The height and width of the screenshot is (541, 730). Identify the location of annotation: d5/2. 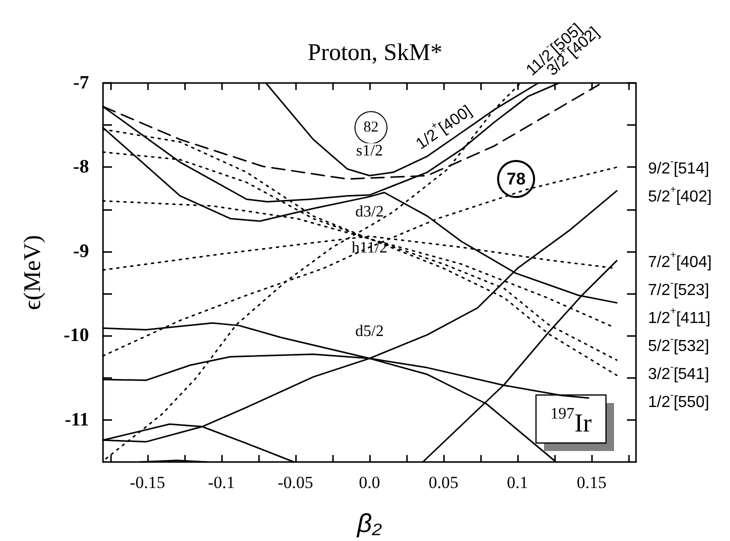
(369, 331).